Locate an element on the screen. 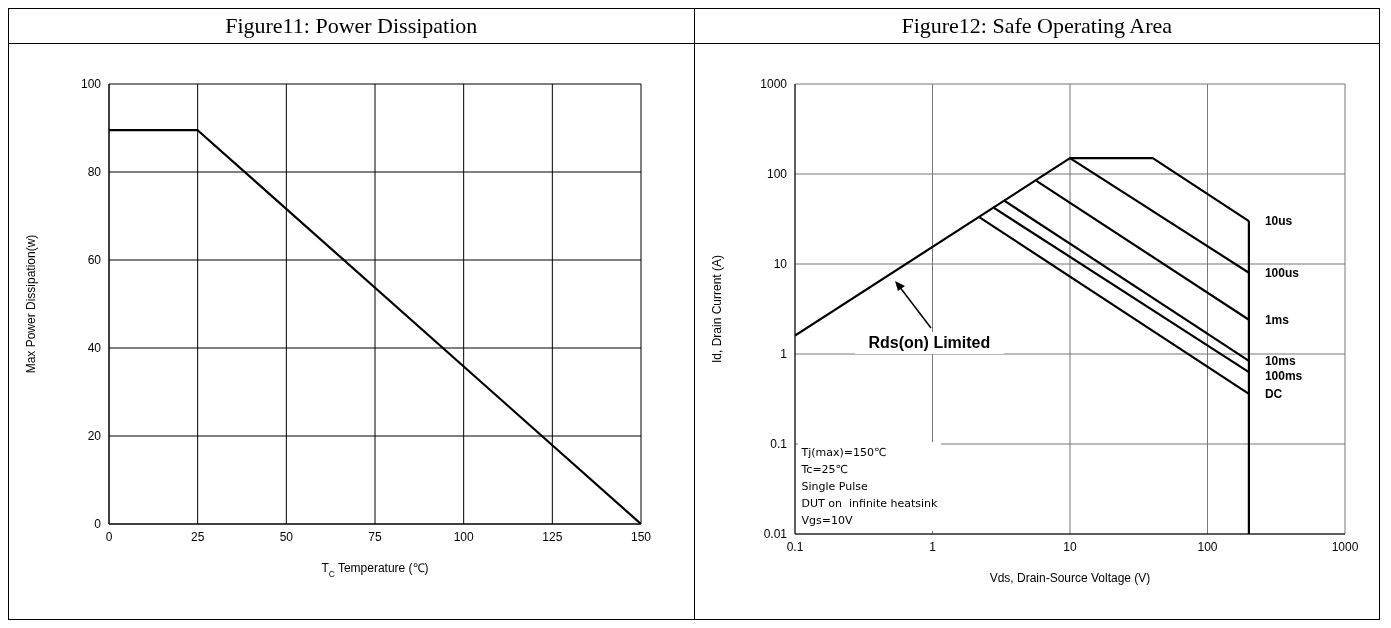 The width and height of the screenshot is (1391, 628). chart-title: Figure11: Power Dissipation is located at coordinates (351, 26).